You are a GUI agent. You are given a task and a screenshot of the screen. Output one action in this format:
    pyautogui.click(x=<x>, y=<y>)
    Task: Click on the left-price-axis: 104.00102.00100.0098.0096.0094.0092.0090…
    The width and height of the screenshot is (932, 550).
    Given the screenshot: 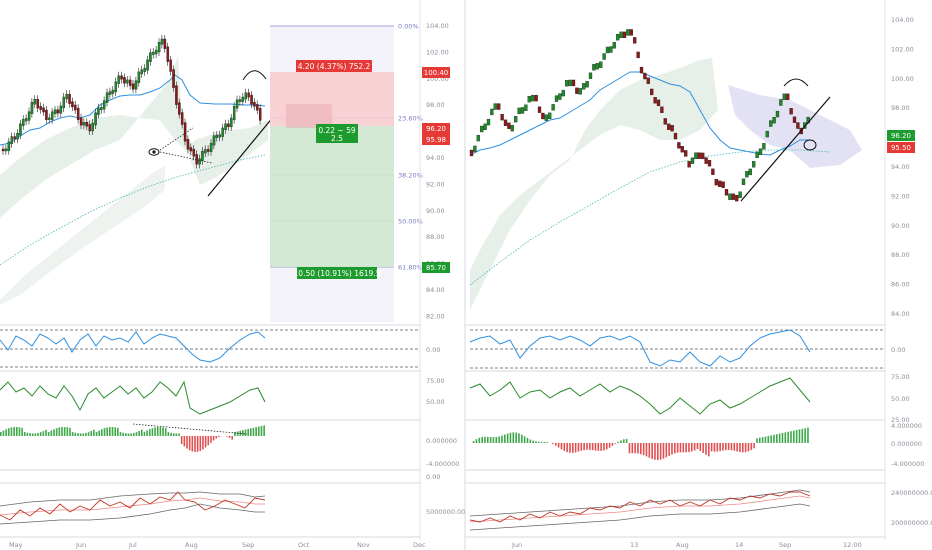 What is the action you would take?
    pyautogui.click(x=434, y=270)
    